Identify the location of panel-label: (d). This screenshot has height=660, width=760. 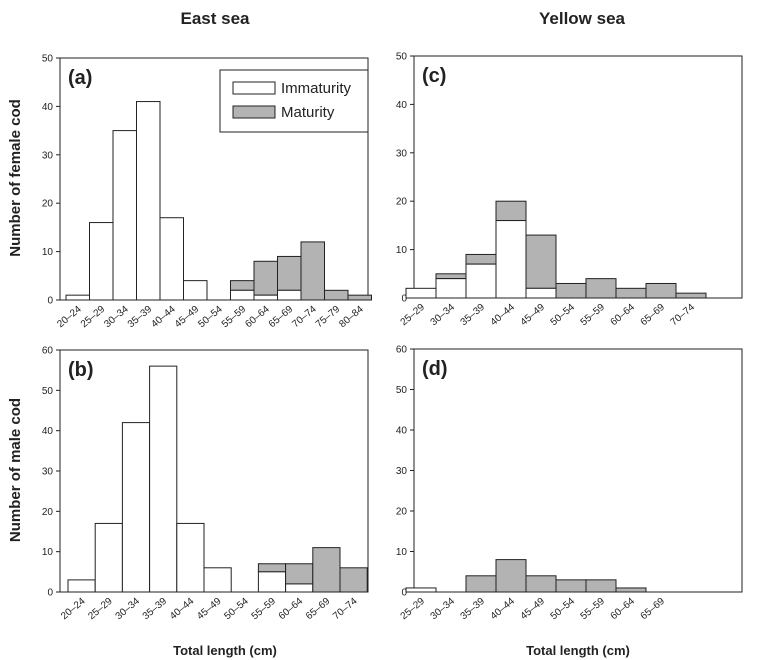
(435, 369).